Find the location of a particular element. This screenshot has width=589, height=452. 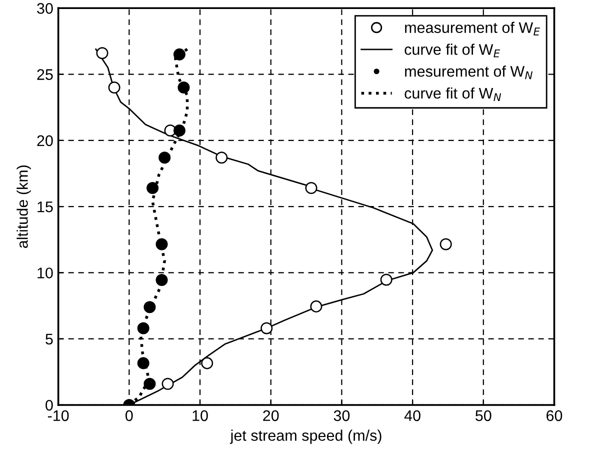

y-axis-title: altitude (km) is located at coordinates (23, 206).